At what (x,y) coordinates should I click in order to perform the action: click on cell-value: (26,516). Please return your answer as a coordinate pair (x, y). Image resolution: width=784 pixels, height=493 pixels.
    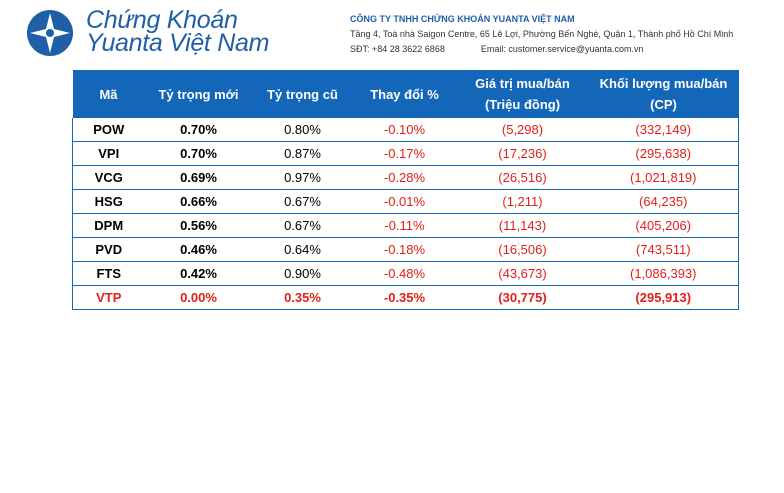
    Looking at the image, I should click on (522, 177).